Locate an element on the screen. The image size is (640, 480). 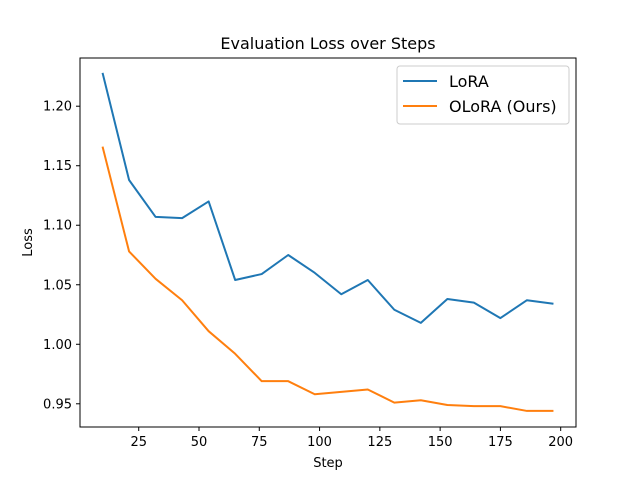
x-tick-label: 50 is located at coordinates (199, 442).